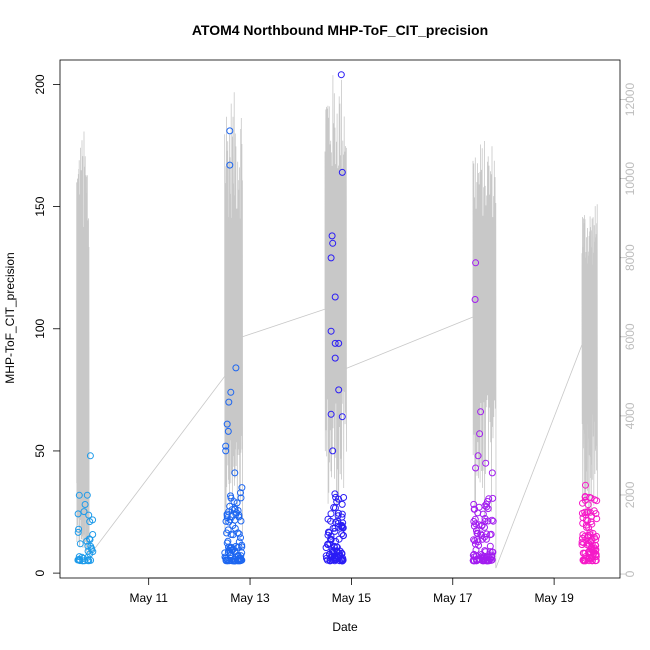 The image size is (650, 650). I want to click on secondary-series-connector, so click(284, 323).